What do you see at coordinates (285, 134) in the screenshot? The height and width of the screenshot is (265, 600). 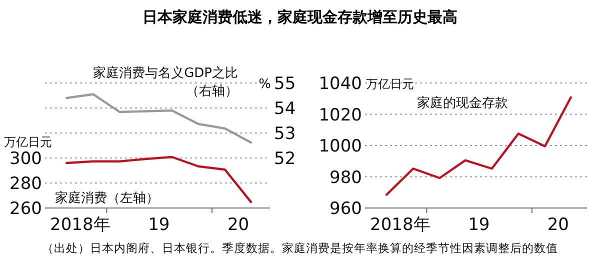 I see `y2-tick-label: 53` at bounding box center [285, 134].